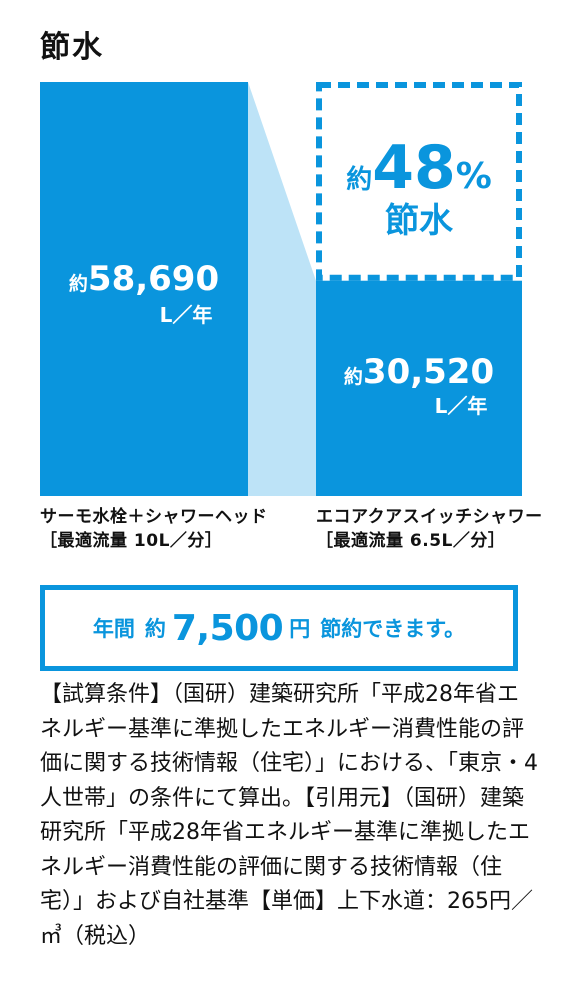 The image size is (565, 983). What do you see at coordinates (154, 529) in the screenshot?
I see `category-label-1: サーモ水栓＋シャワーヘッド ［最適流量 10L／分］` at bounding box center [154, 529].